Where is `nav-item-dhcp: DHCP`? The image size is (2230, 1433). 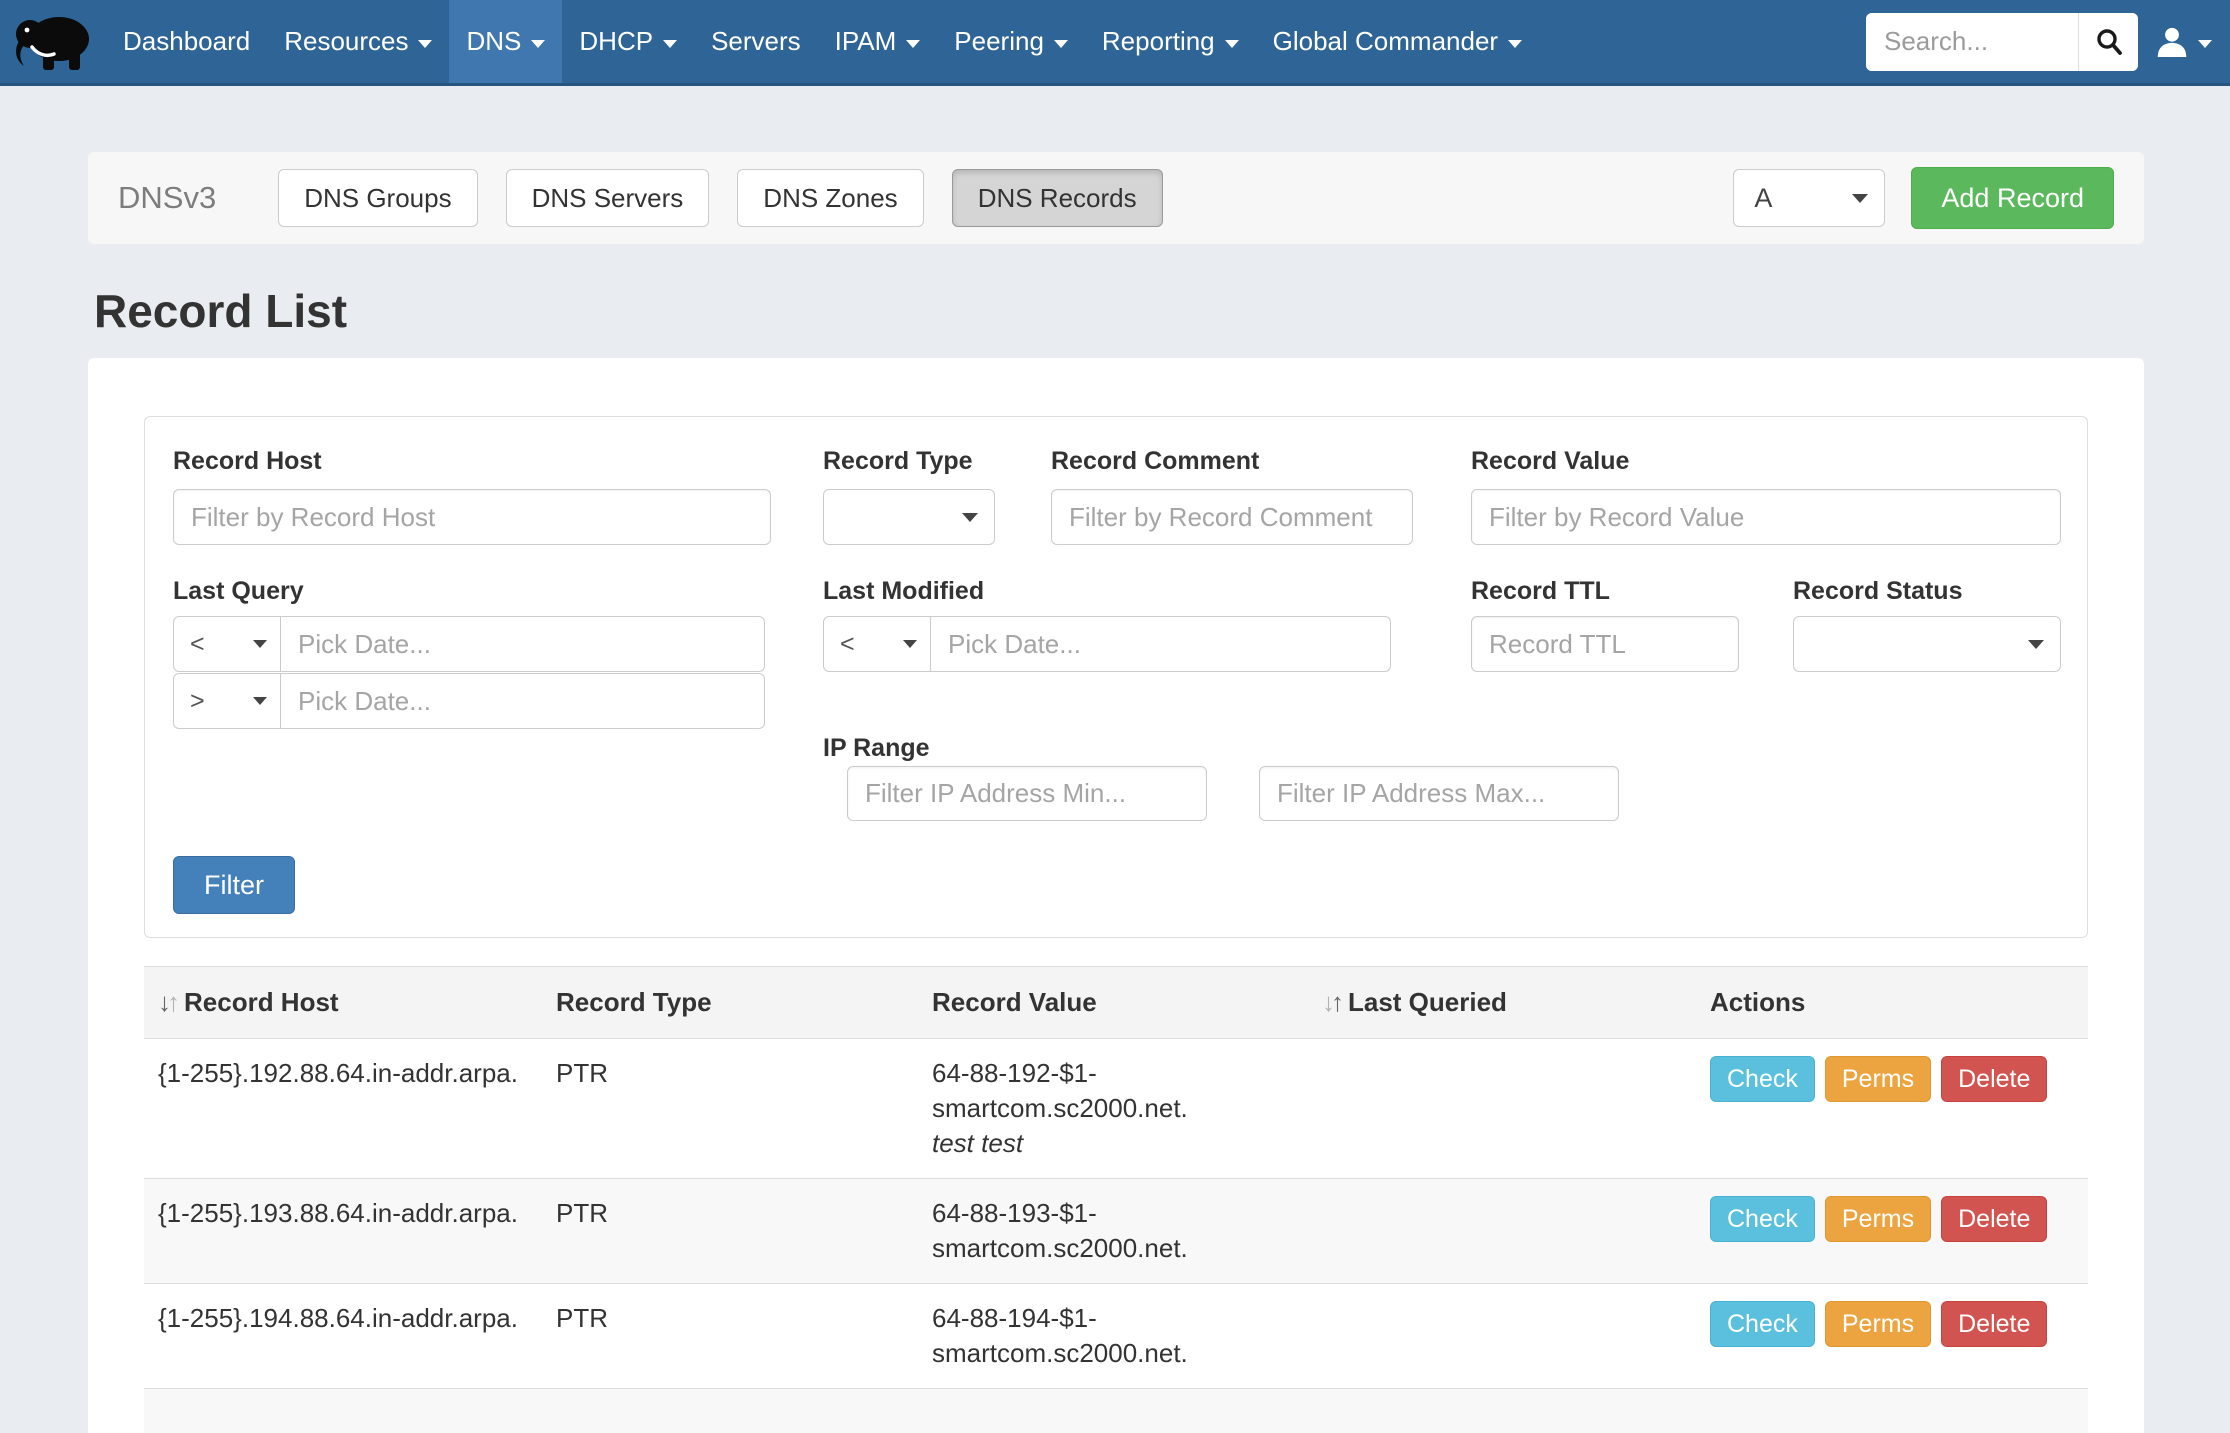
nav-item-dhcp: DHCP is located at coordinates (628, 41).